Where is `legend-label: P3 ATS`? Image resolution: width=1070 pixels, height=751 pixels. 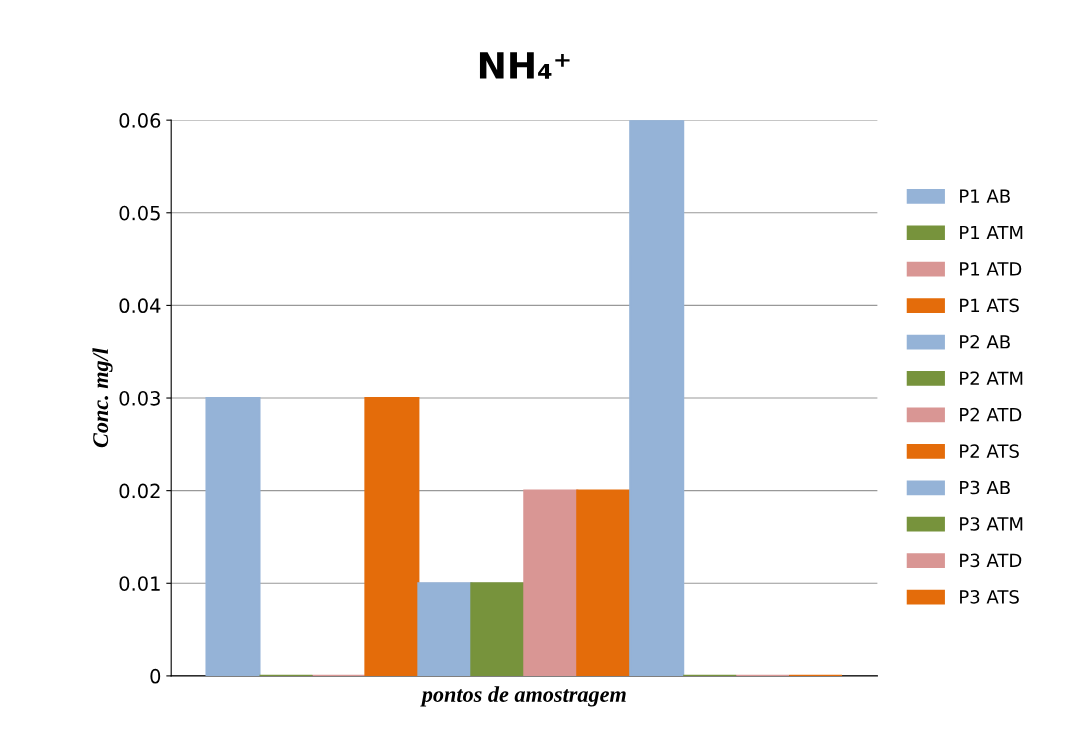
legend-label: P3 ATS is located at coordinates (989, 596).